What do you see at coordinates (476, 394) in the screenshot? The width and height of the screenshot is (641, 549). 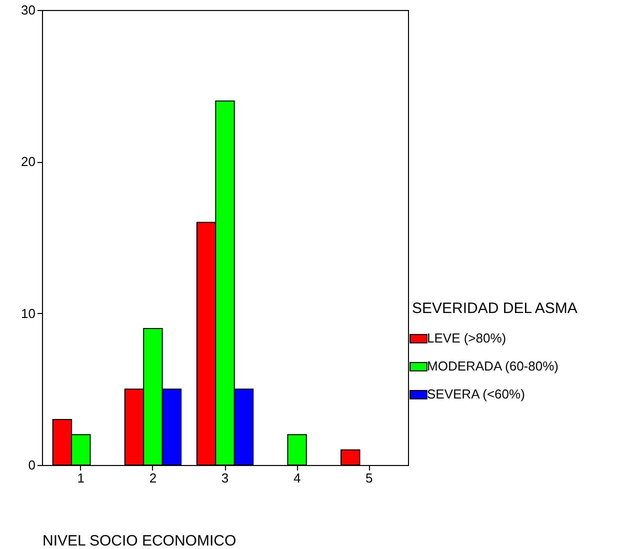 I see `legend-label: SEVERA (<60%)` at bounding box center [476, 394].